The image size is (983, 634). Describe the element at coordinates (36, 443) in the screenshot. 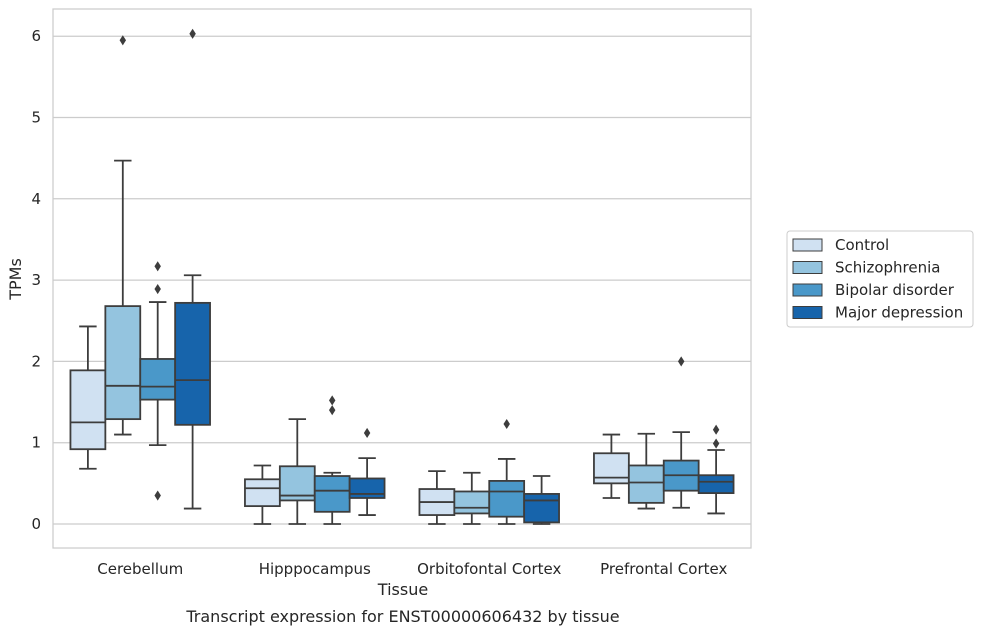

I see `y-tick-label: 1` at that location.